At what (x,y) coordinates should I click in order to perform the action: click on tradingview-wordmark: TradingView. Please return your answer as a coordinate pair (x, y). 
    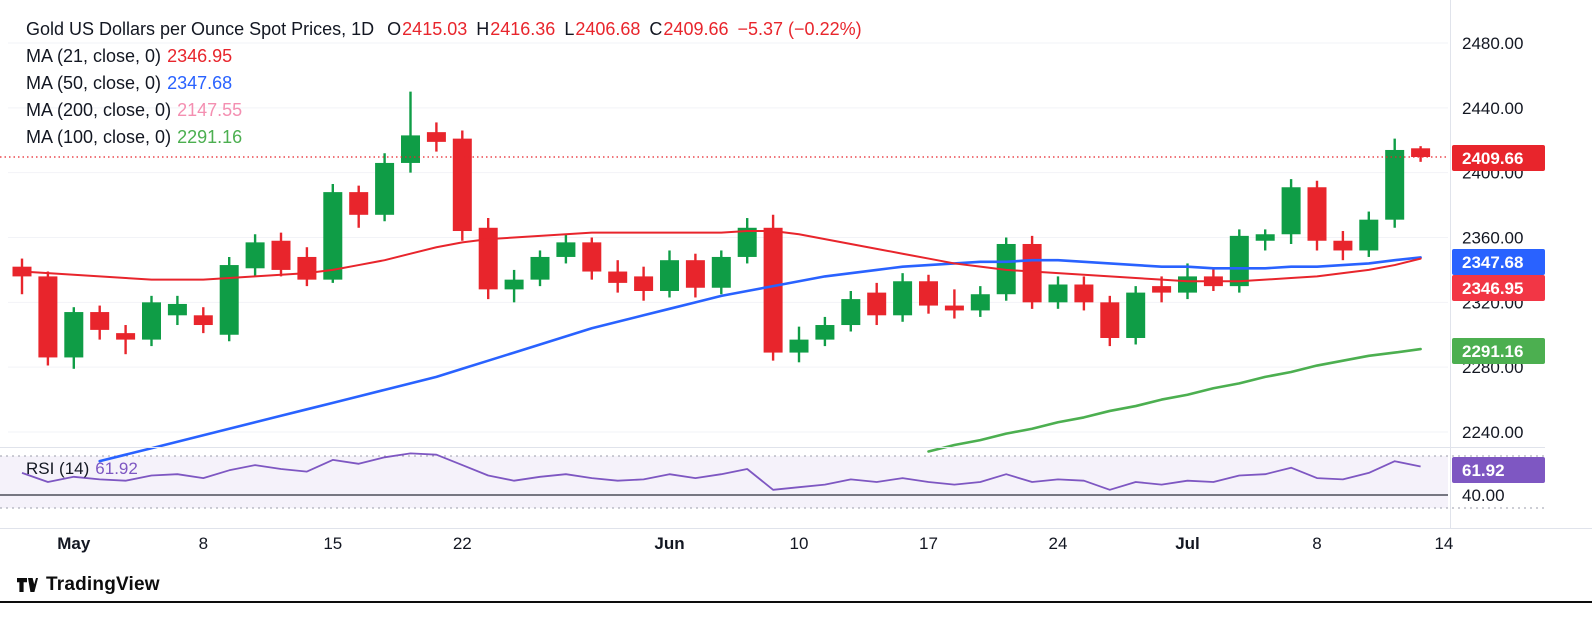
    Looking at the image, I should click on (103, 584).